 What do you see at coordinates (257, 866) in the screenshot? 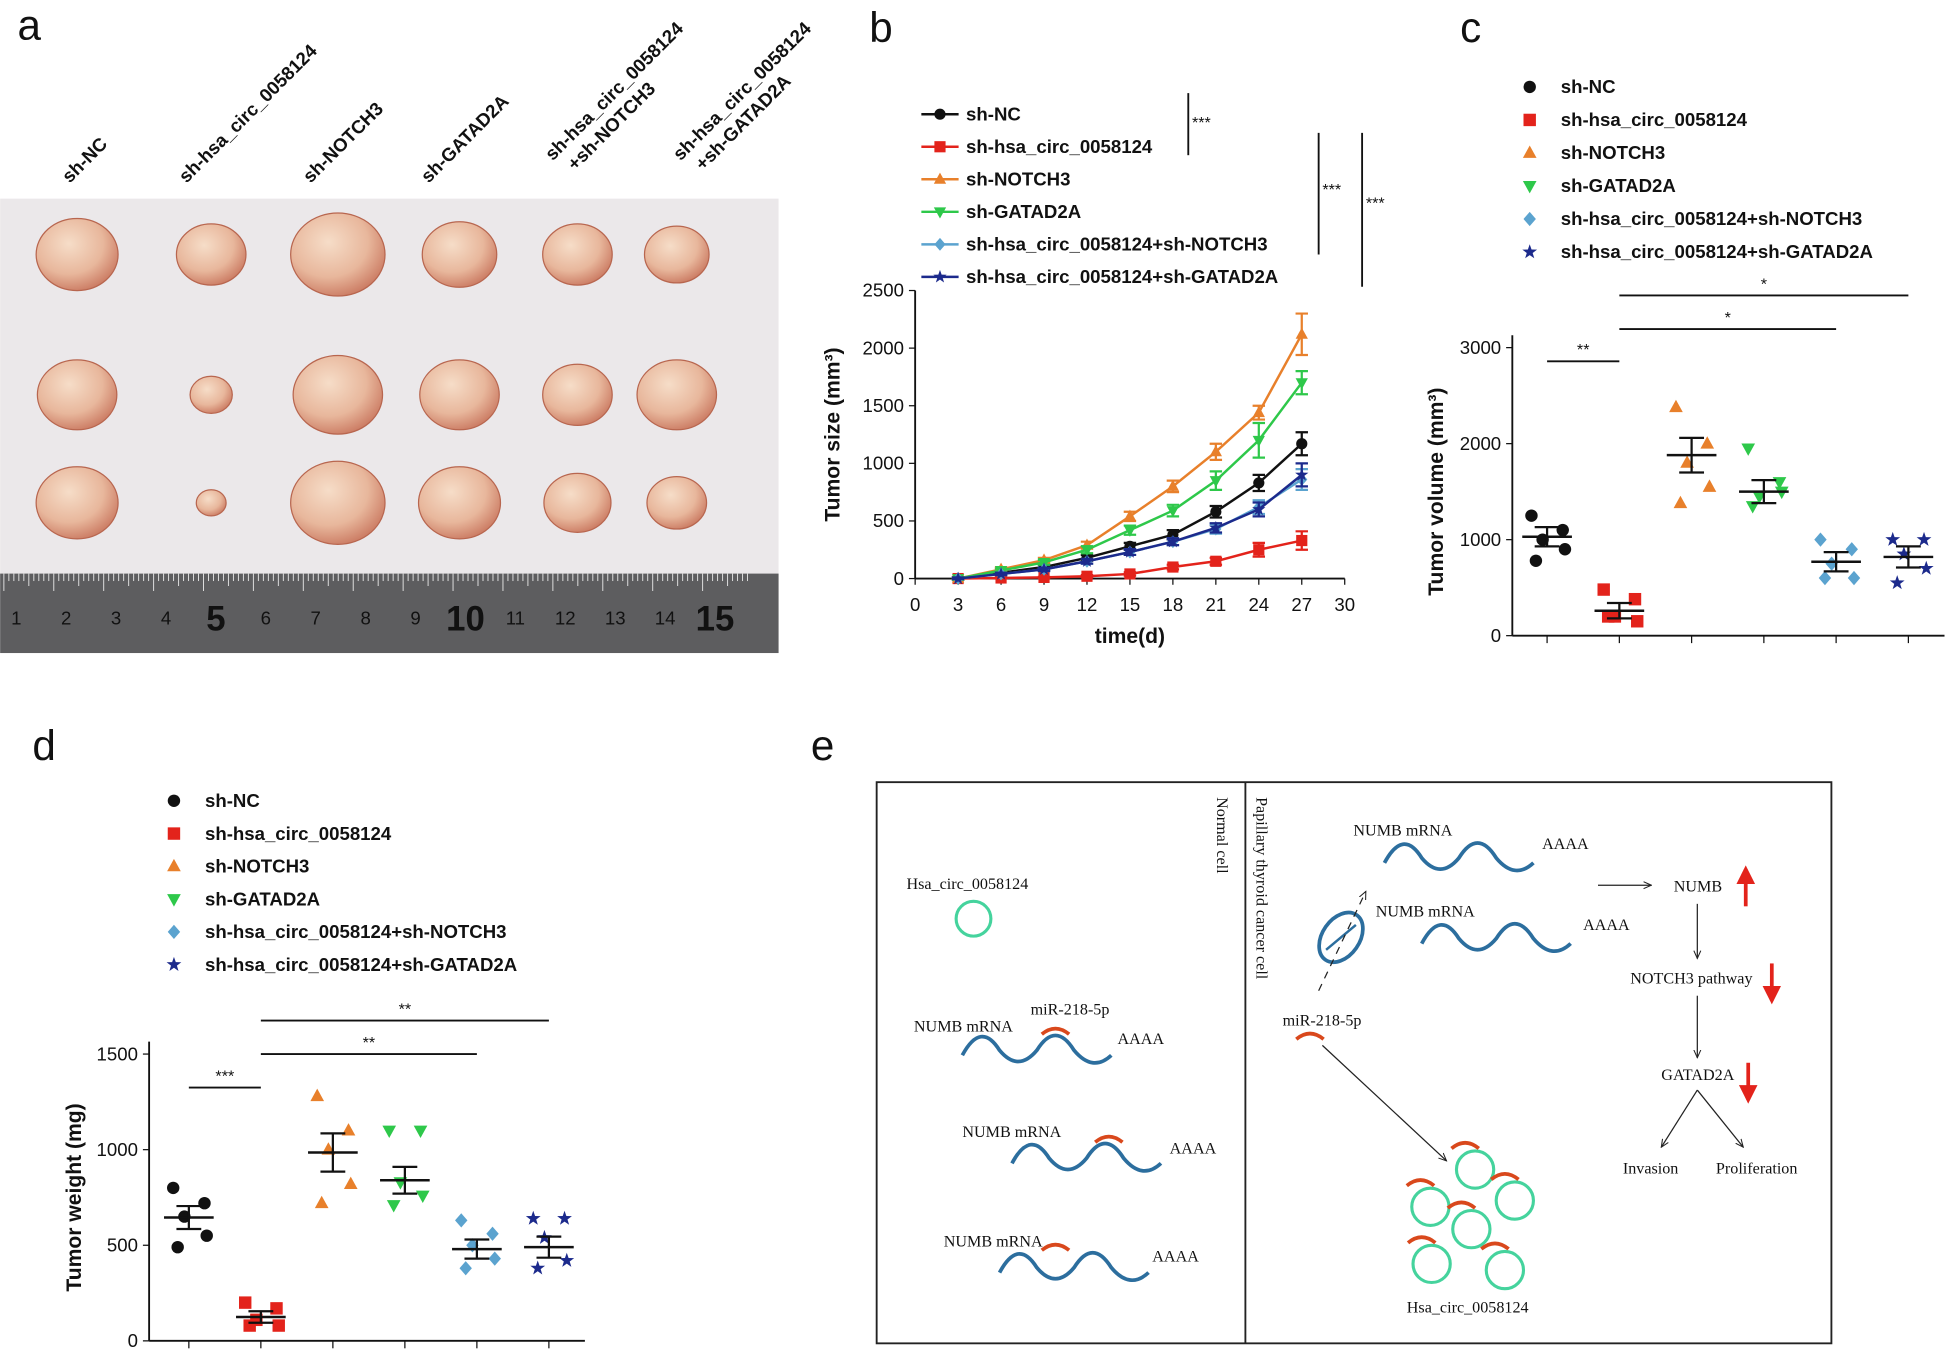
I see `legend-label: sh-NOTCH3` at bounding box center [257, 866].